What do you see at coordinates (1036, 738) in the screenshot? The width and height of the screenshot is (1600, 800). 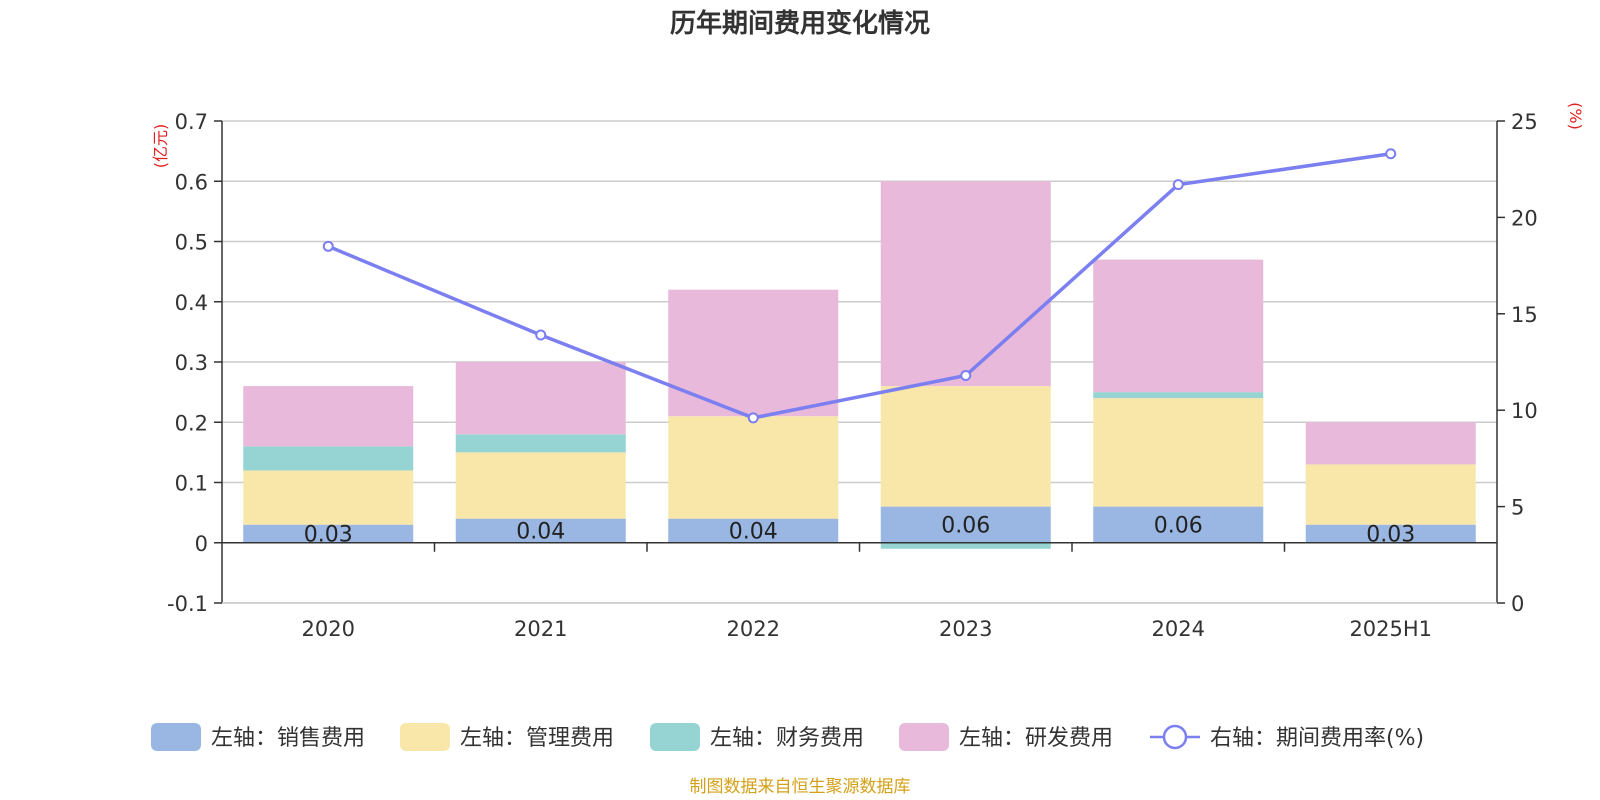 I see `legend-label: 左轴：研发费用` at bounding box center [1036, 738].